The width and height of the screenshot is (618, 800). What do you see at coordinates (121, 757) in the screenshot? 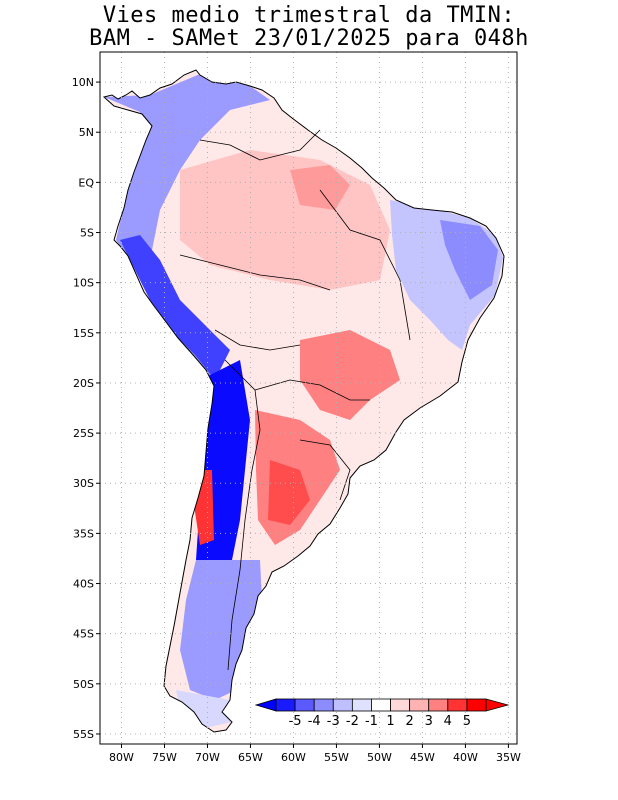
I see `lon-tick-label: 80W` at bounding box center [121, 757].